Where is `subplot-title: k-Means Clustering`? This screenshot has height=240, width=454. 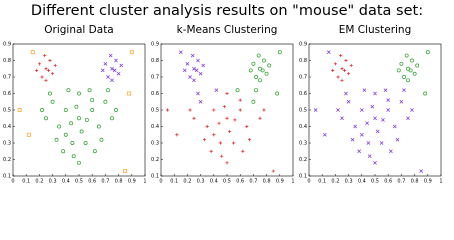 subplot-title: k-Means Clustering is located at coordinates (227, 30).